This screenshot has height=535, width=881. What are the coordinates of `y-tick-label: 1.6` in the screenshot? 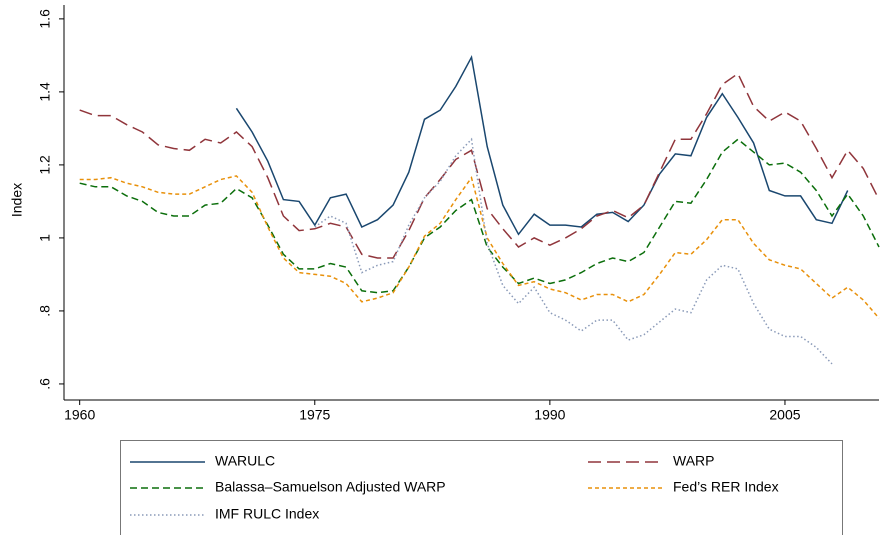 It's located at (45, 19).